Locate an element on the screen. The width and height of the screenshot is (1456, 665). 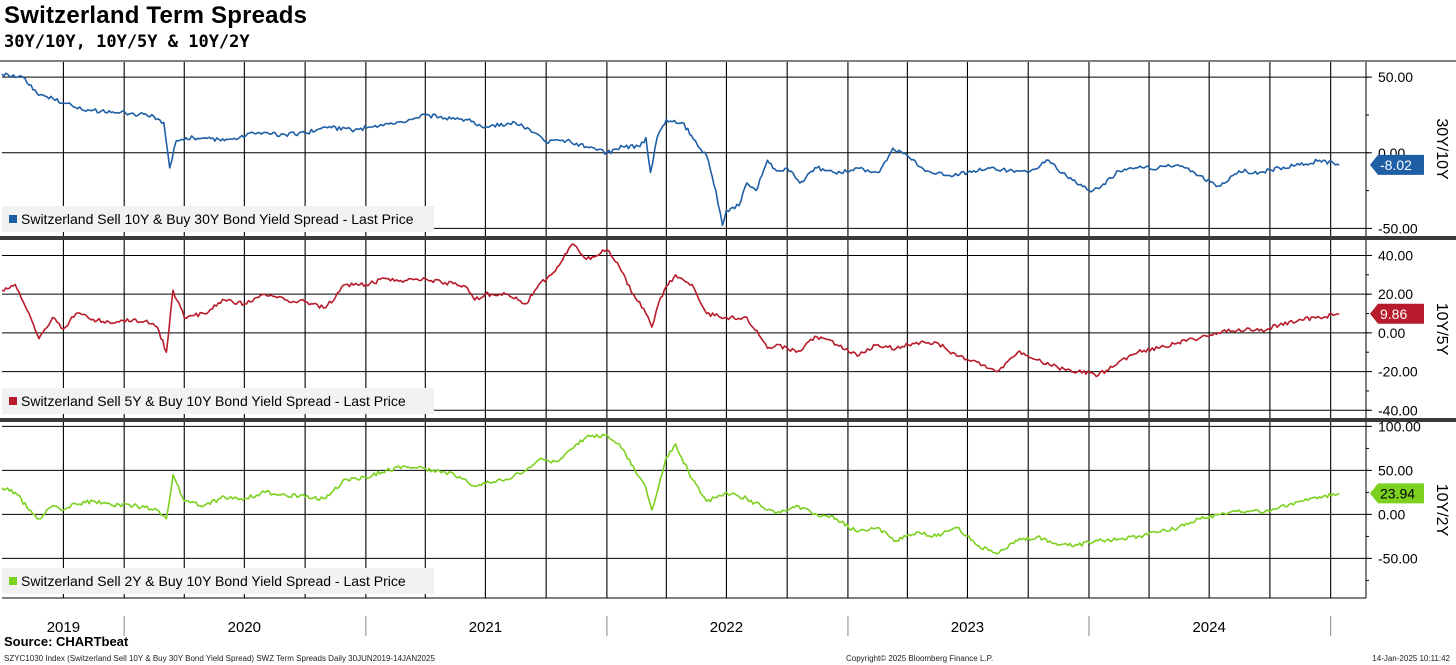
last-value-flag: 23.94 is located at coordinates (1397, 493).